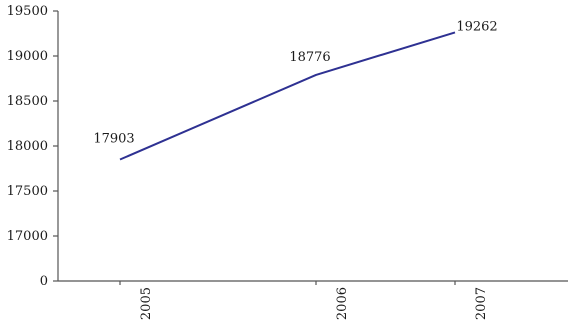 The image size is (568, 322). What do you see at coordinates (44, 281) in the screenshot?
I see `y-tick-label: 0` at bounding box center [44, 281].